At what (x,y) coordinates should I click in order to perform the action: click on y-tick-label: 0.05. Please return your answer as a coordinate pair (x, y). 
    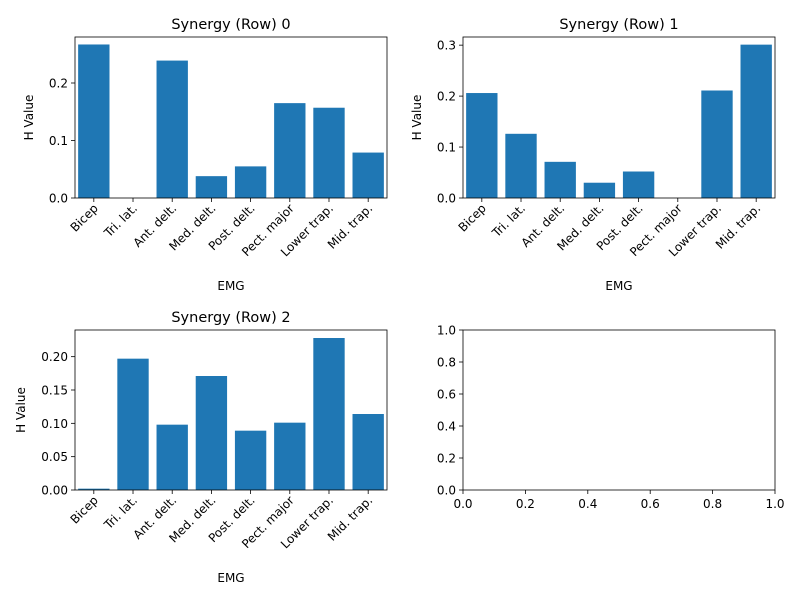
    Looking at the image, I should click on (54, 457).